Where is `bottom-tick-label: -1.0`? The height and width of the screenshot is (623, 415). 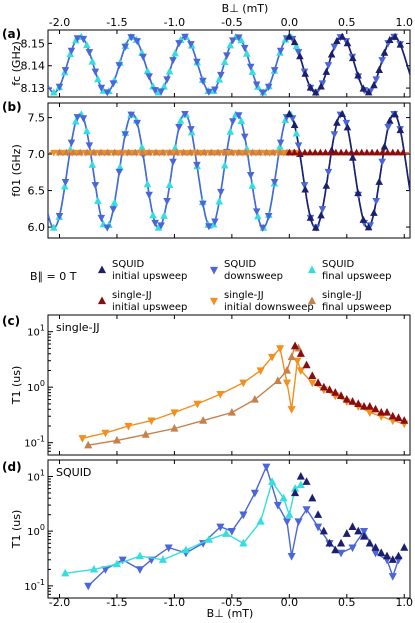
bottom-tick-label: -1.0 is located at coordinates (174, 602).